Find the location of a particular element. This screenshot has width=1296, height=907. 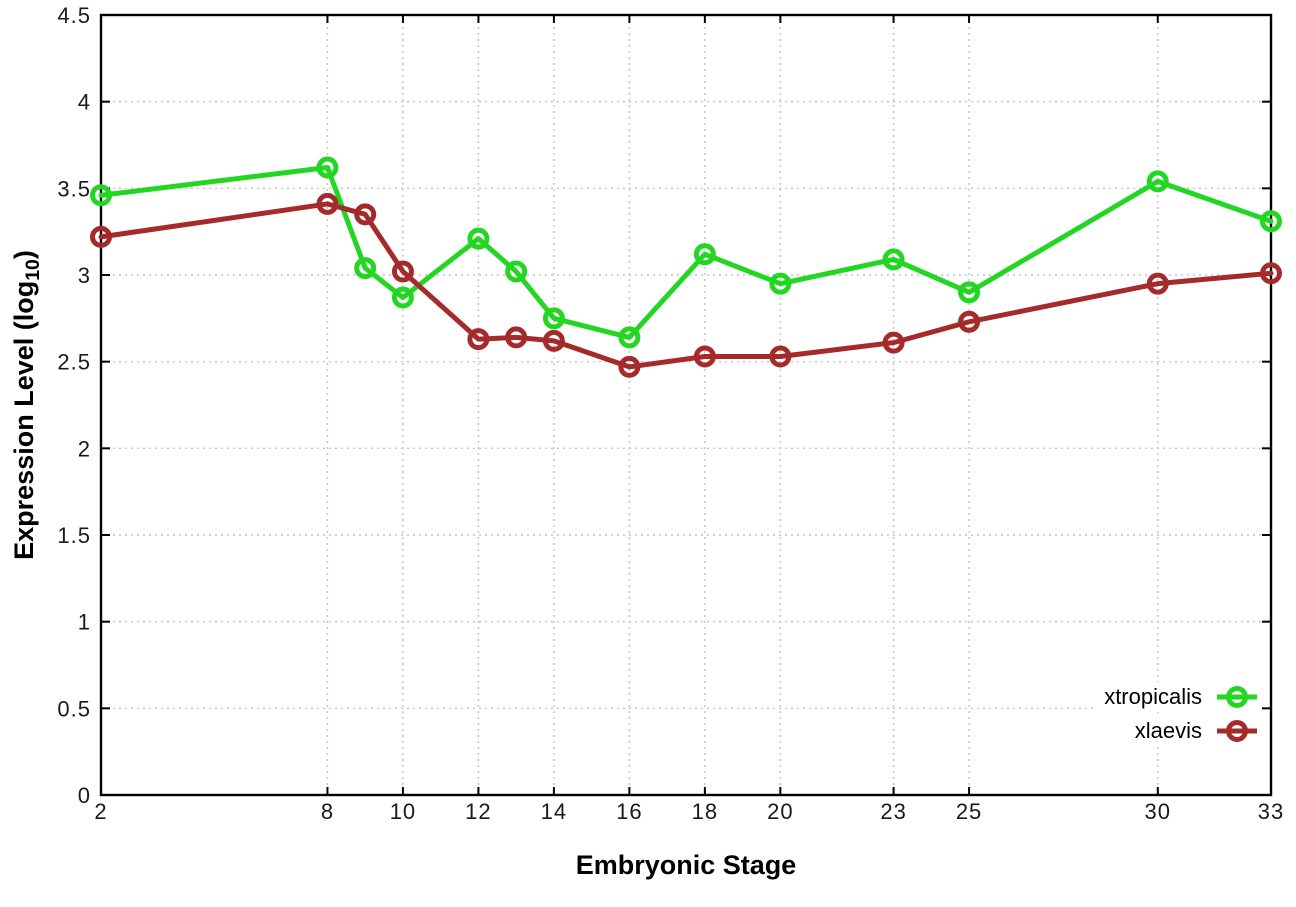

y-tick-label: 3 is located at coordinates (84, 275).